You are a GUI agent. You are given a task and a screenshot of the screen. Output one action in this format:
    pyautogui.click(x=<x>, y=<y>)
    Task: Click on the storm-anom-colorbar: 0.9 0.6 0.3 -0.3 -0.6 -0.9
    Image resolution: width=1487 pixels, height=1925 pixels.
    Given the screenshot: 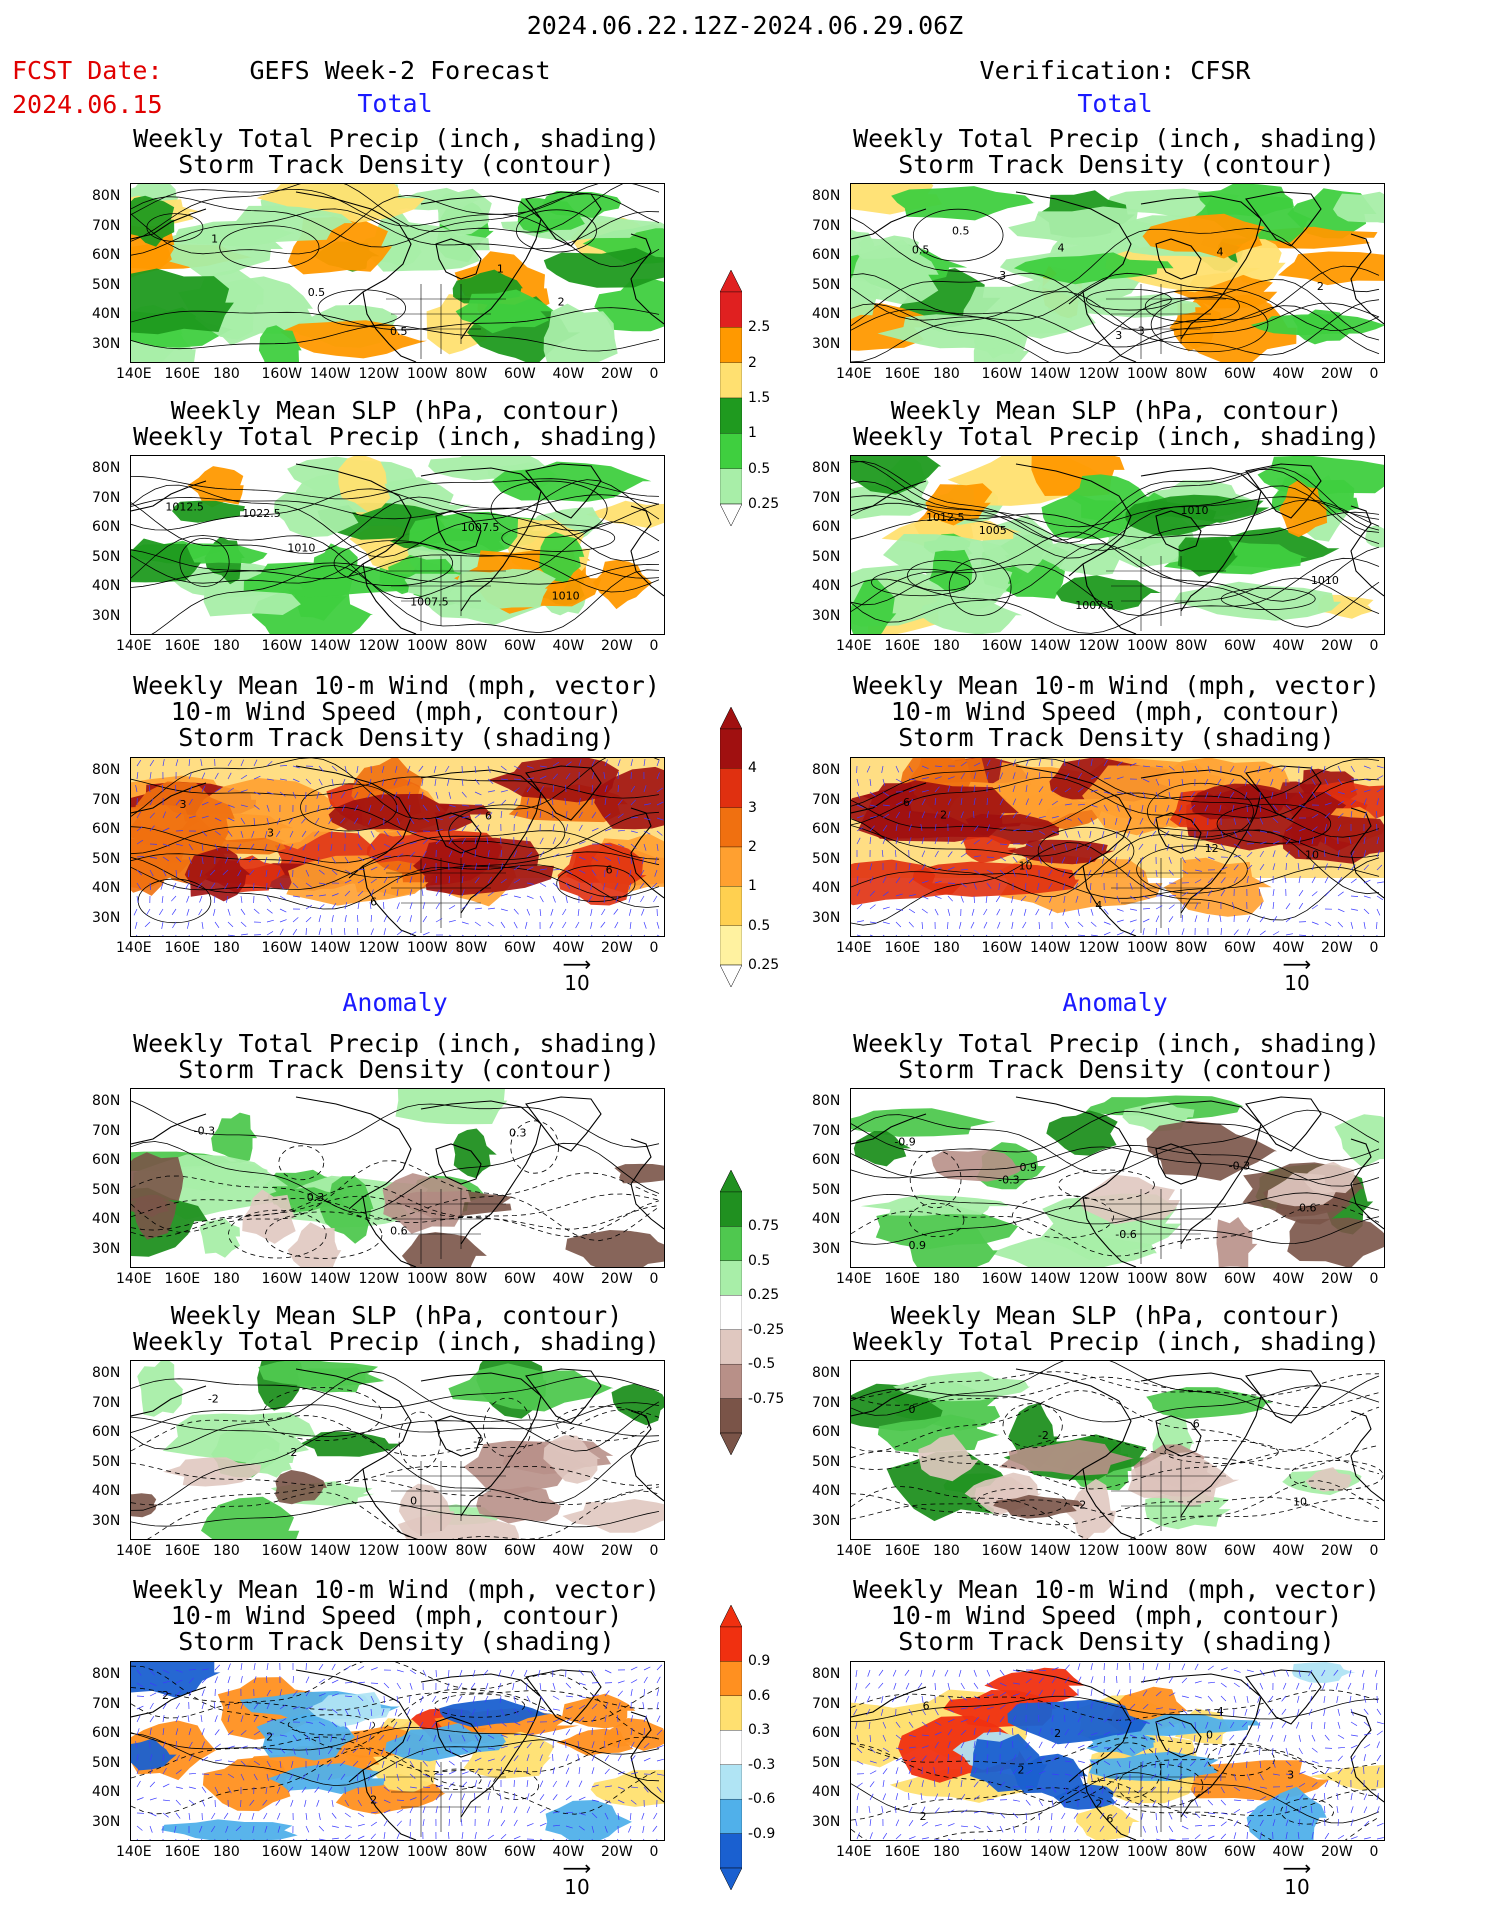 What is the action you would take?
    pyautogui.click(x=760, y=1747)
    